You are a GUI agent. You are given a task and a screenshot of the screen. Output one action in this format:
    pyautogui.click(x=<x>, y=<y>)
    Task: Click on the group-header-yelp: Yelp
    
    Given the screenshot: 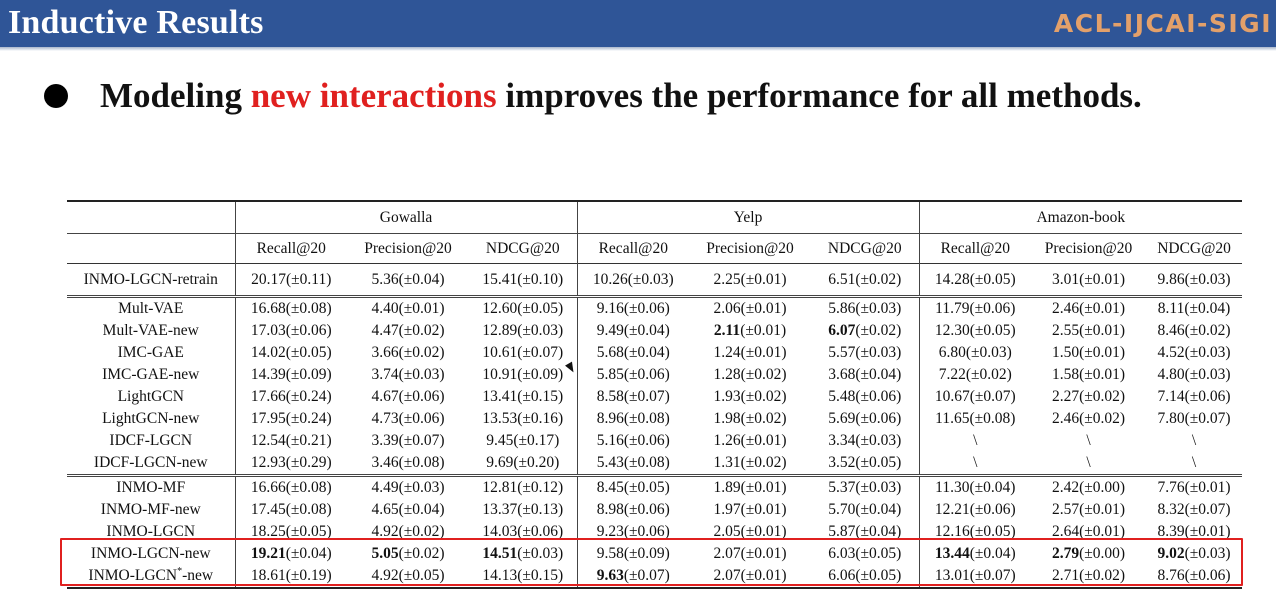 What is the action you would take?
    pyautogui.click(x=748, y=217)
    